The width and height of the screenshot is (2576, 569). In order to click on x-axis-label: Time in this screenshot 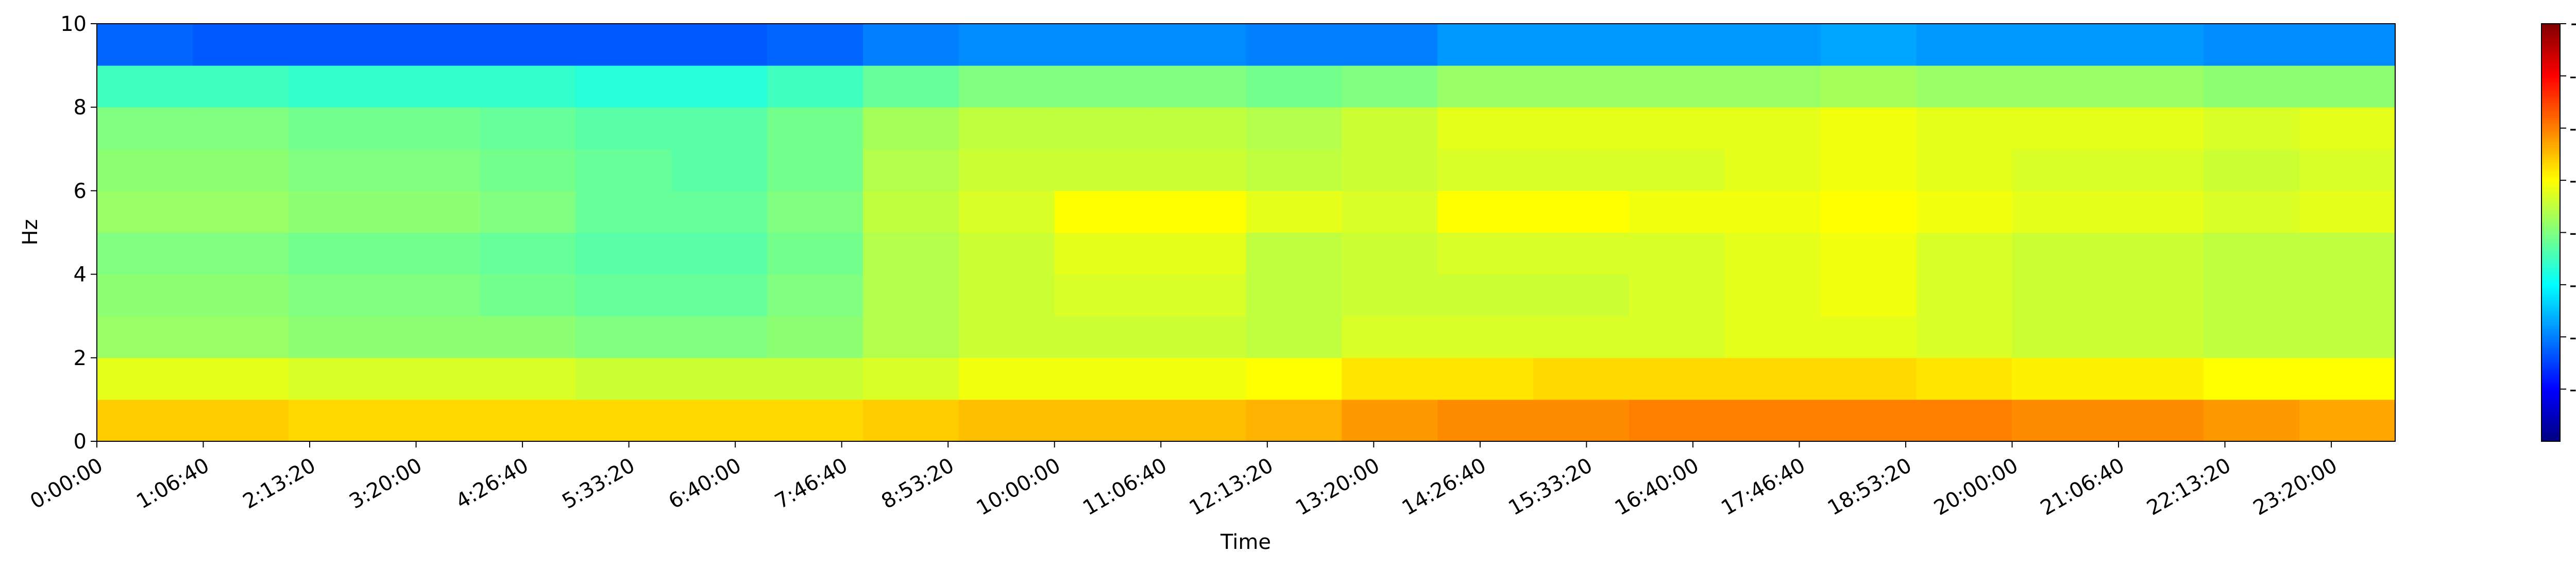, I will do `click(1245, 542)`.